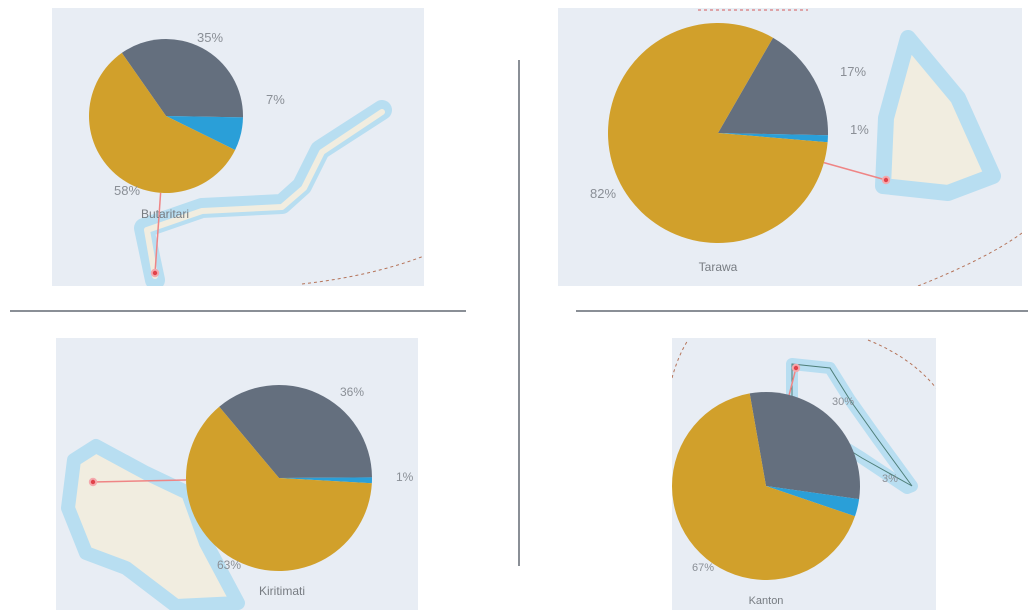 This screenshot has height=610, width=1036. I want to click on pie-chart-kanton: 30% 3% 67%, so click(785, 471).